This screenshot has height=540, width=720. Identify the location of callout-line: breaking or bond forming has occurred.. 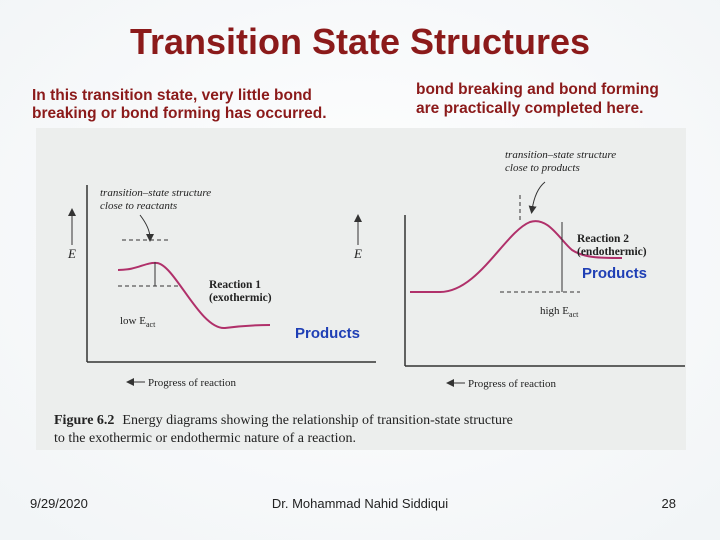
(179, 113).